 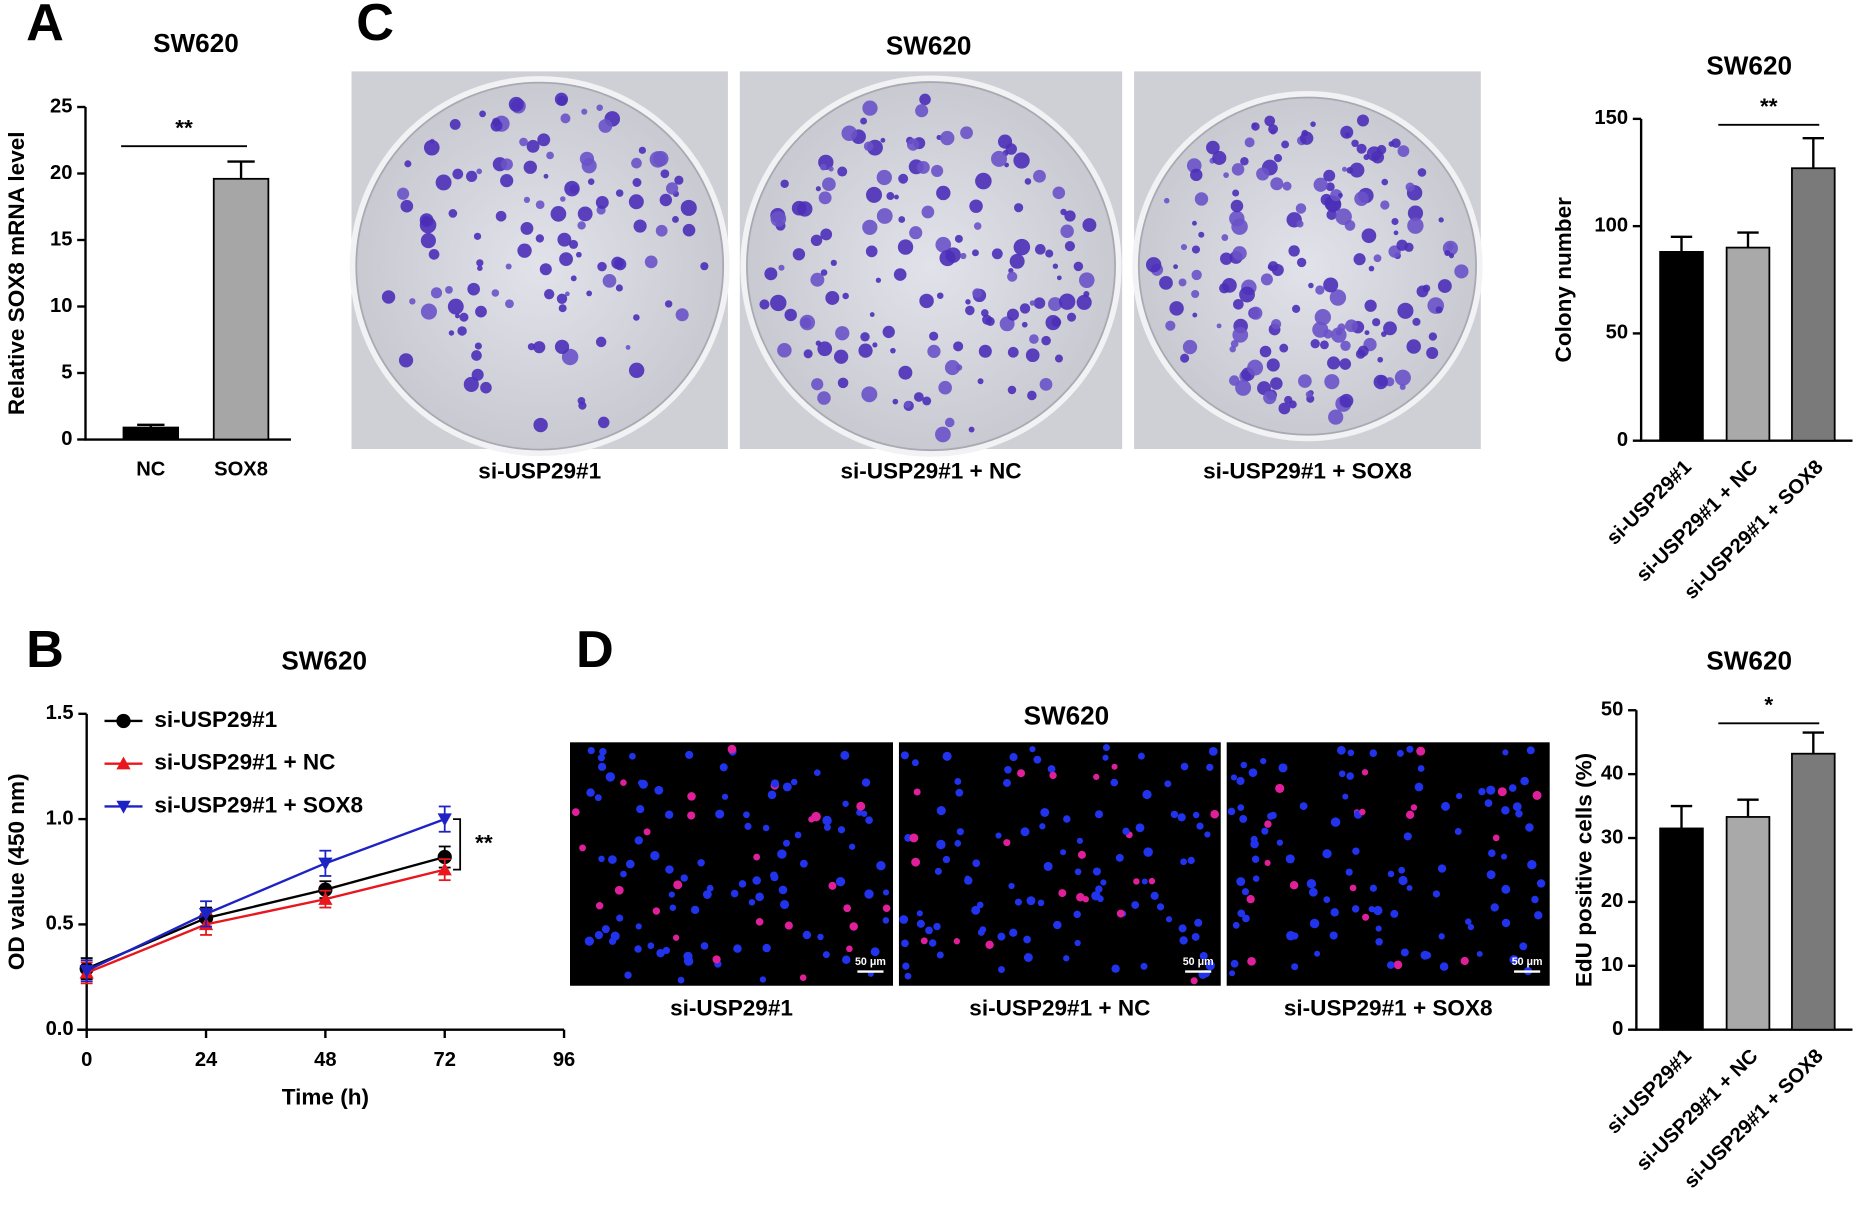 What do you see at coordinates (1527, 962) in the screenshot?
I see `scale-bar-label: 50 μm` at bounding box center [1527, 962].